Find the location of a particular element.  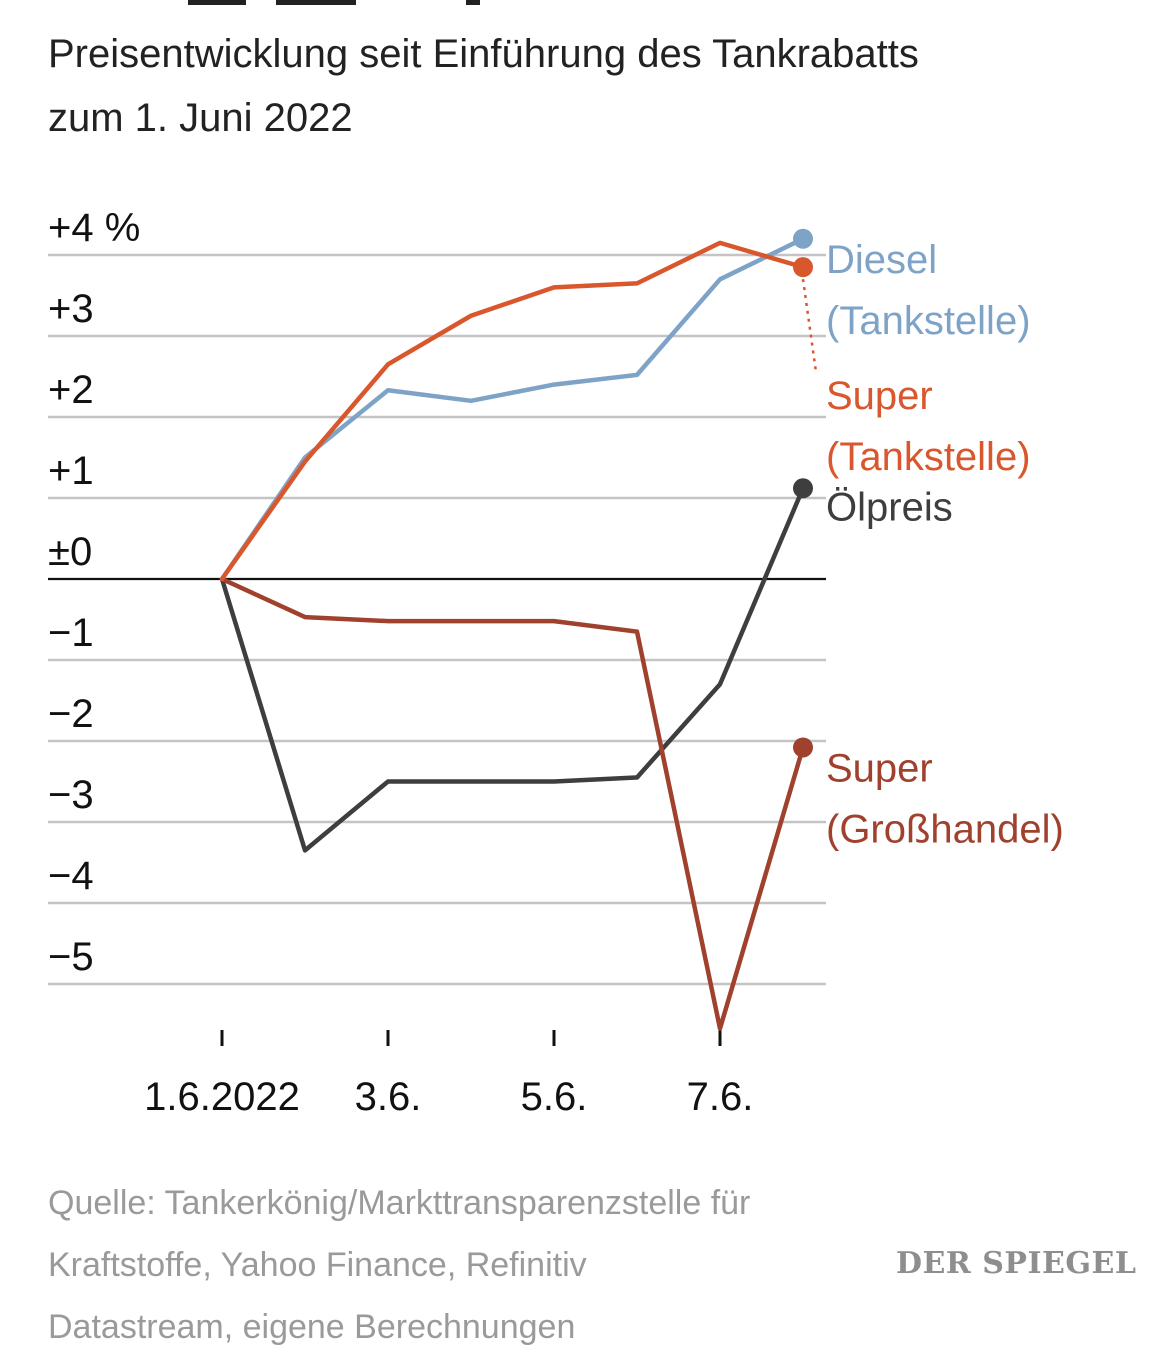

series-label: Ölpreis is located at coordinates (889, 507).